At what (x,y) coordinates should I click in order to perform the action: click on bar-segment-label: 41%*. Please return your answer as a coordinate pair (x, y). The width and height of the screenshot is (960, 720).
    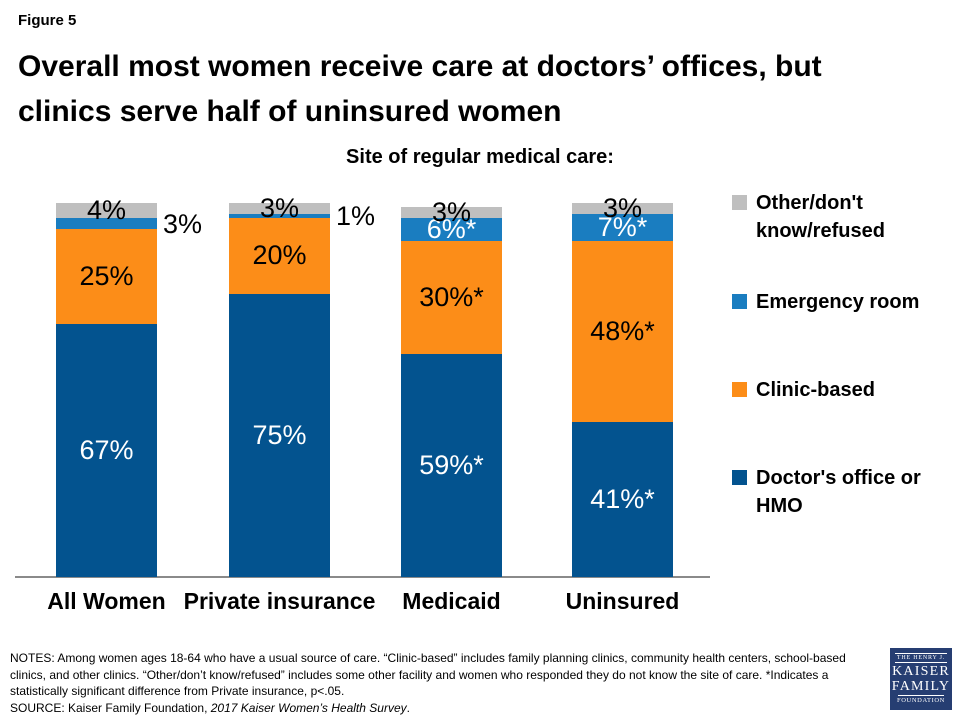
    Looking at the image, I should click on (622, 499).